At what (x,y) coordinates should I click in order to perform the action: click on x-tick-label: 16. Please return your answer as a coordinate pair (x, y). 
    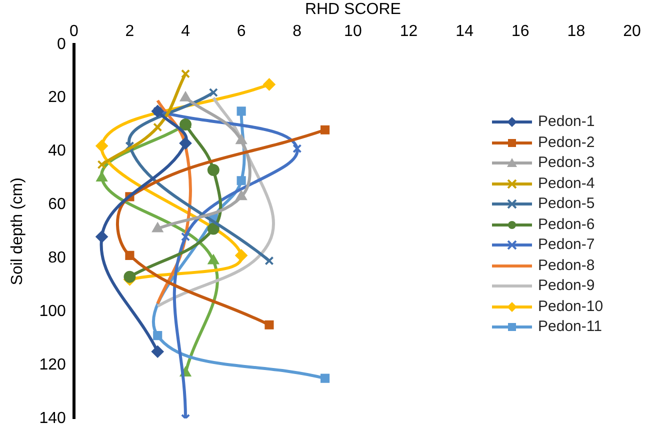
    Looking at the image, I should click on (520, 31).